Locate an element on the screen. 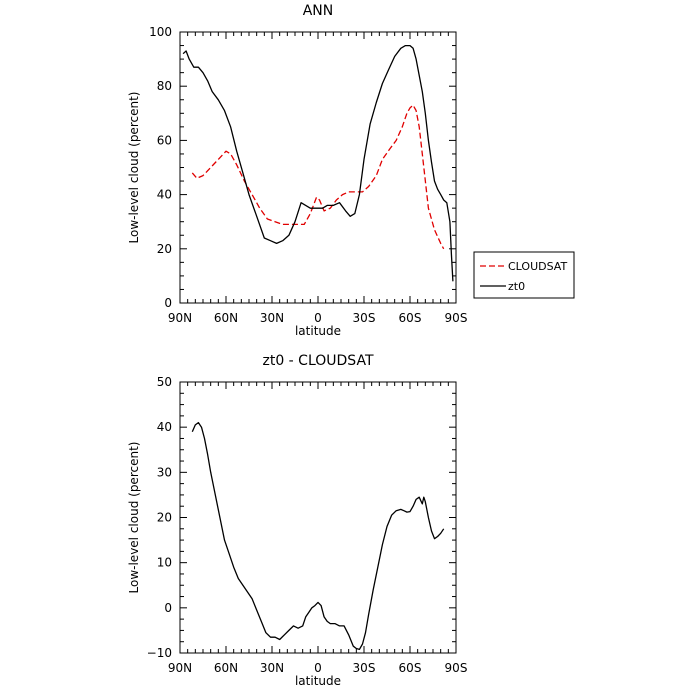 This screenshot has height=700, width=700. legend-box is located at coordinates (524, 275).